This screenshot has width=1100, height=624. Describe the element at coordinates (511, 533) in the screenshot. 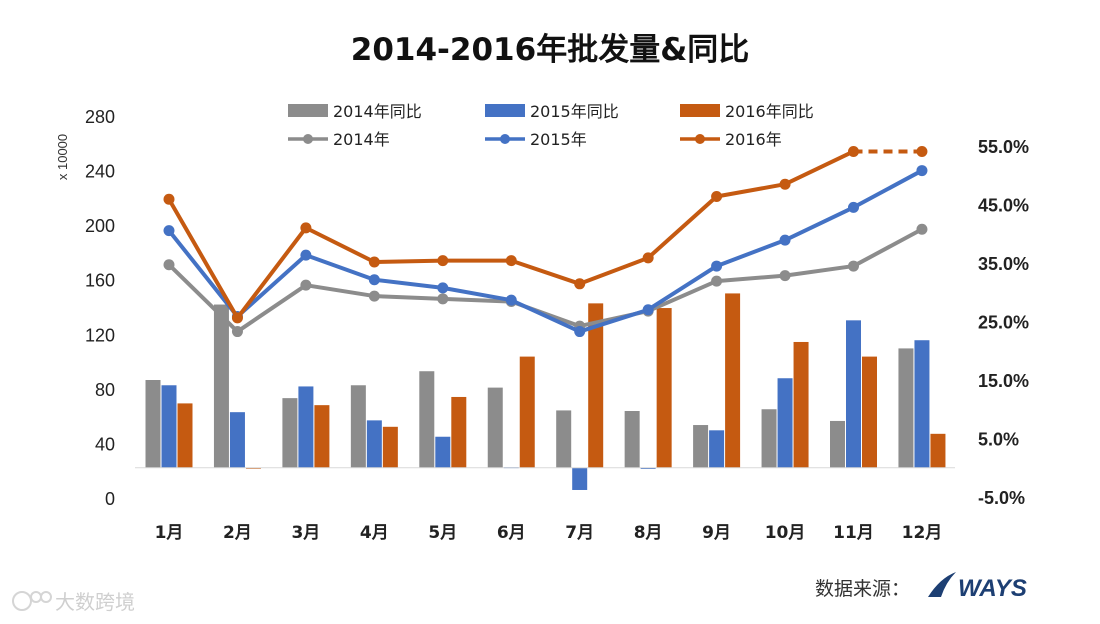

I see `x-category-label: 6月` at that location.